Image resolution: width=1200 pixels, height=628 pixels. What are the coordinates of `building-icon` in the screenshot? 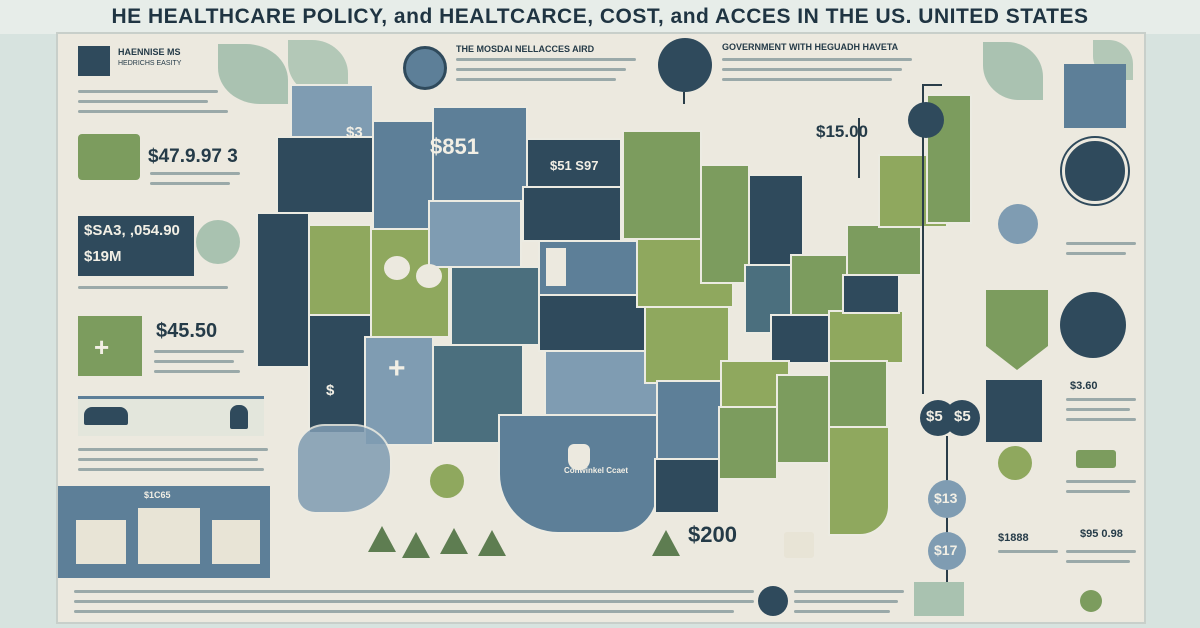 It's located at (94, 61).